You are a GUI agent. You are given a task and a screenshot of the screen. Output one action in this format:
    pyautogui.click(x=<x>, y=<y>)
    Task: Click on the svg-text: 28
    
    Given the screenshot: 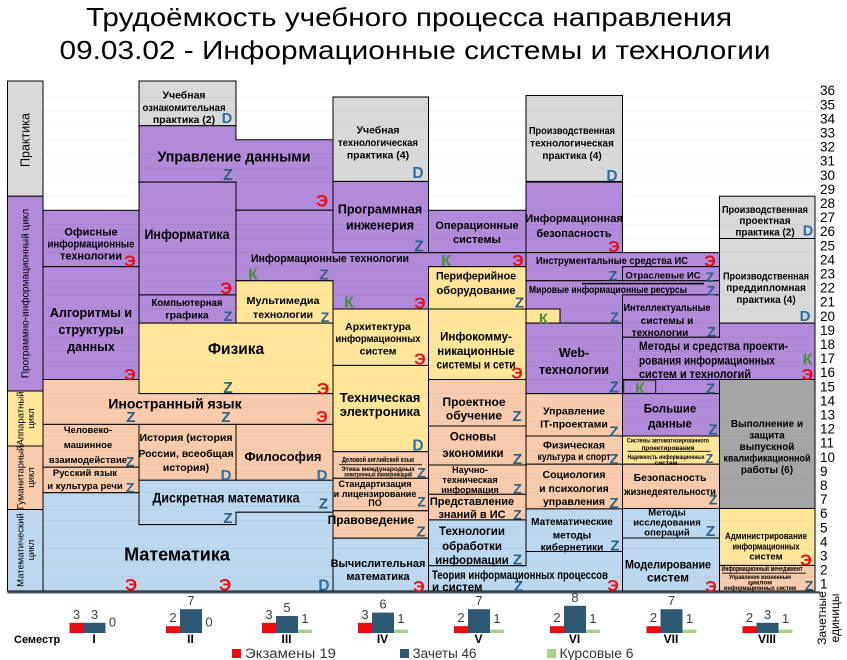 What is the action you would take?
    pyautogui.click(x=827, y=203)
    